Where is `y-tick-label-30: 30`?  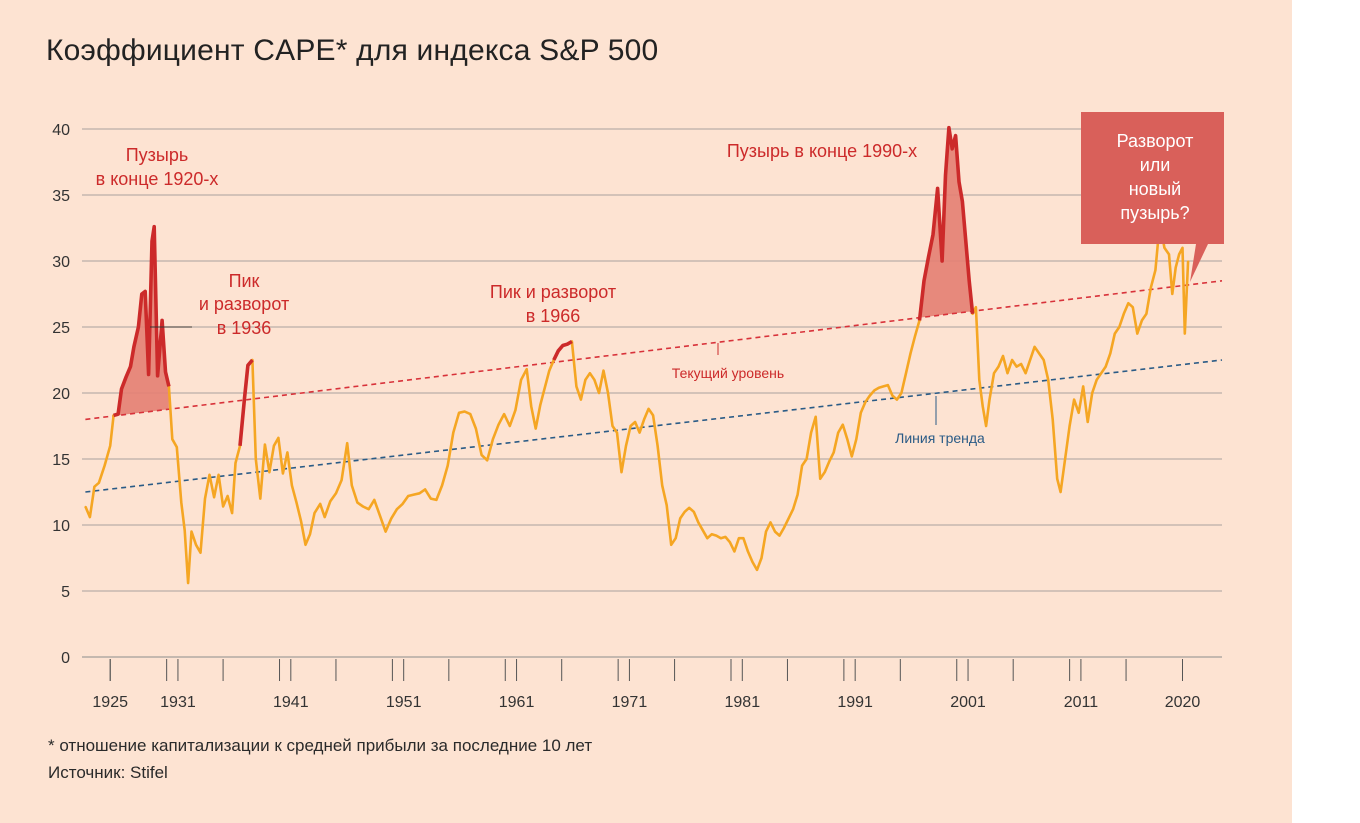 y-tick-label-30: 30 is located at coordinates (61, 262).